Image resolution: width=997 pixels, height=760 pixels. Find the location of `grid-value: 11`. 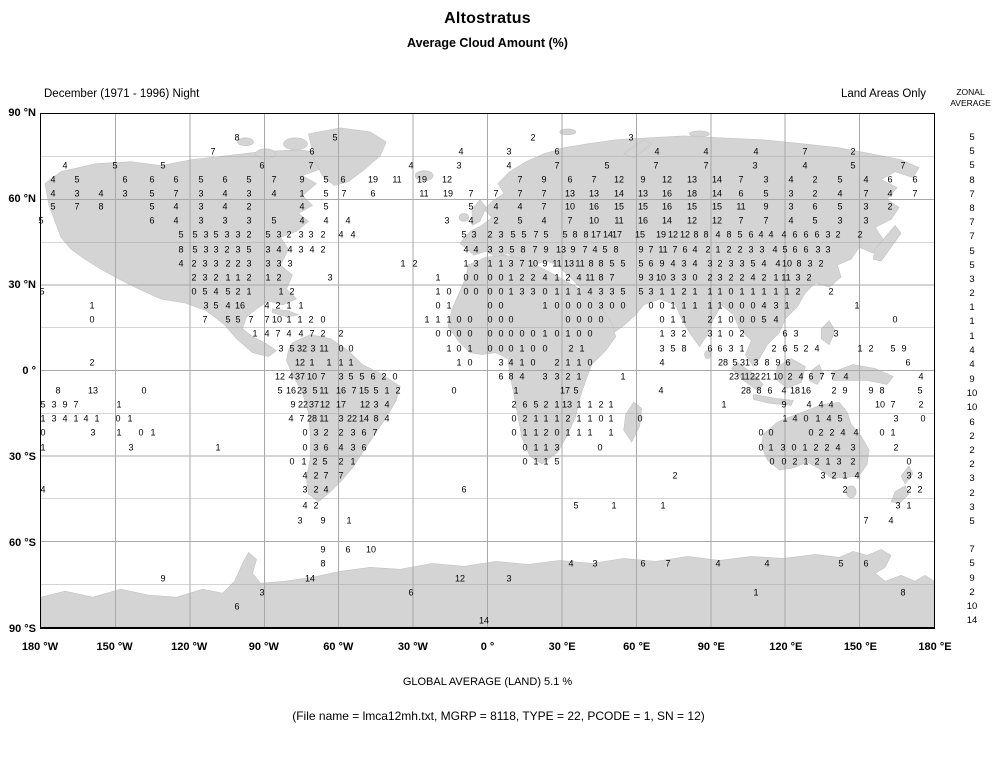

grid-value: 11 is located at coordinates (619, 220).